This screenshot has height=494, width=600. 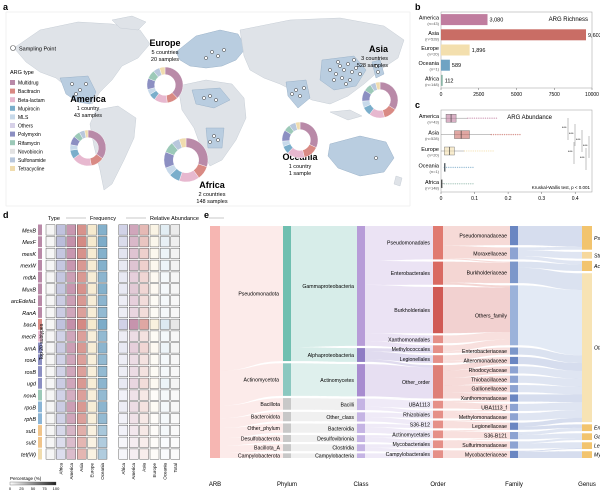 I want to click on sankey-node-label: Other_phylum, so click(x=263, y=429).